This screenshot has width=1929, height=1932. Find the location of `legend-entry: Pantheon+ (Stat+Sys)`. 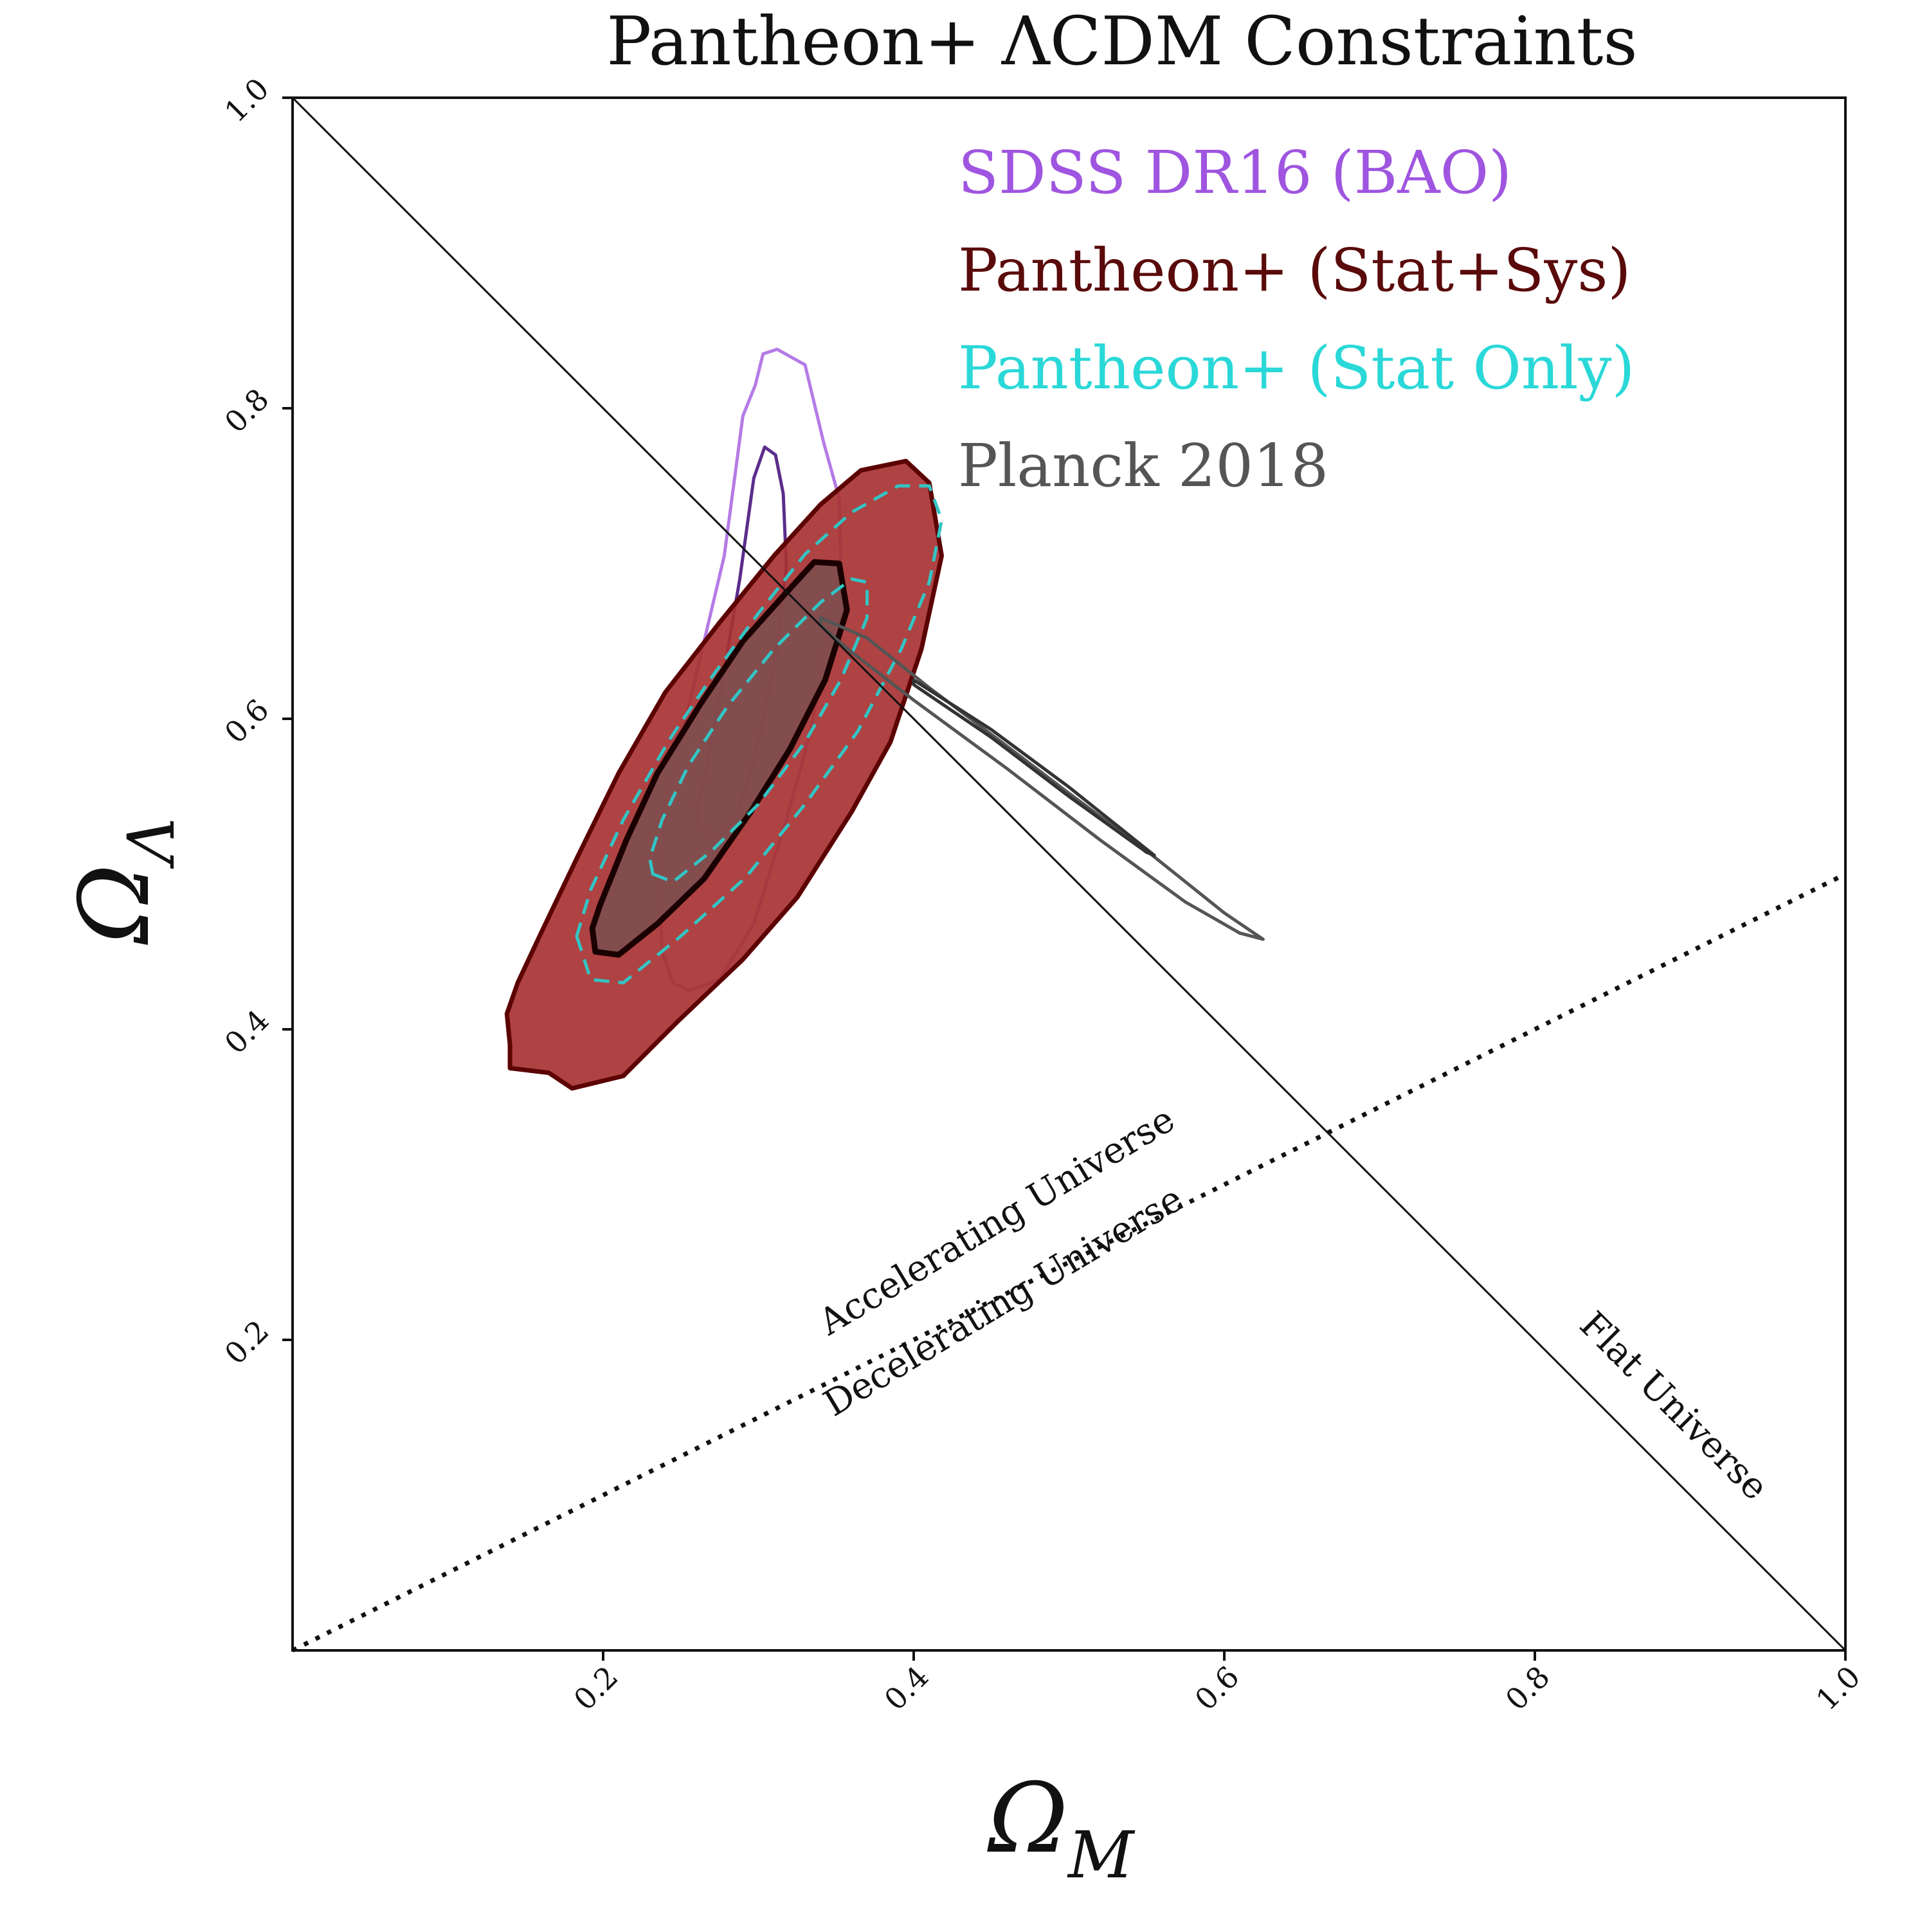

legend-entry: Pantheon+ (Stat+Sys) is located at coordinates (1294, 270).